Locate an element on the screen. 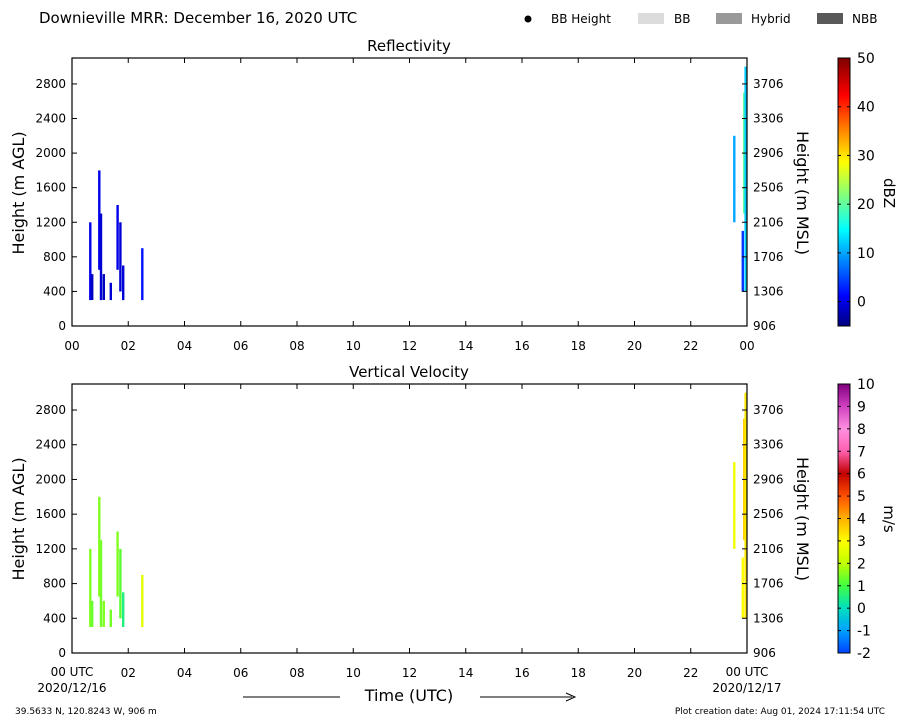 The image size is (900, 725). end-time-label: 00 UTC is located at coordinates (747, 672).